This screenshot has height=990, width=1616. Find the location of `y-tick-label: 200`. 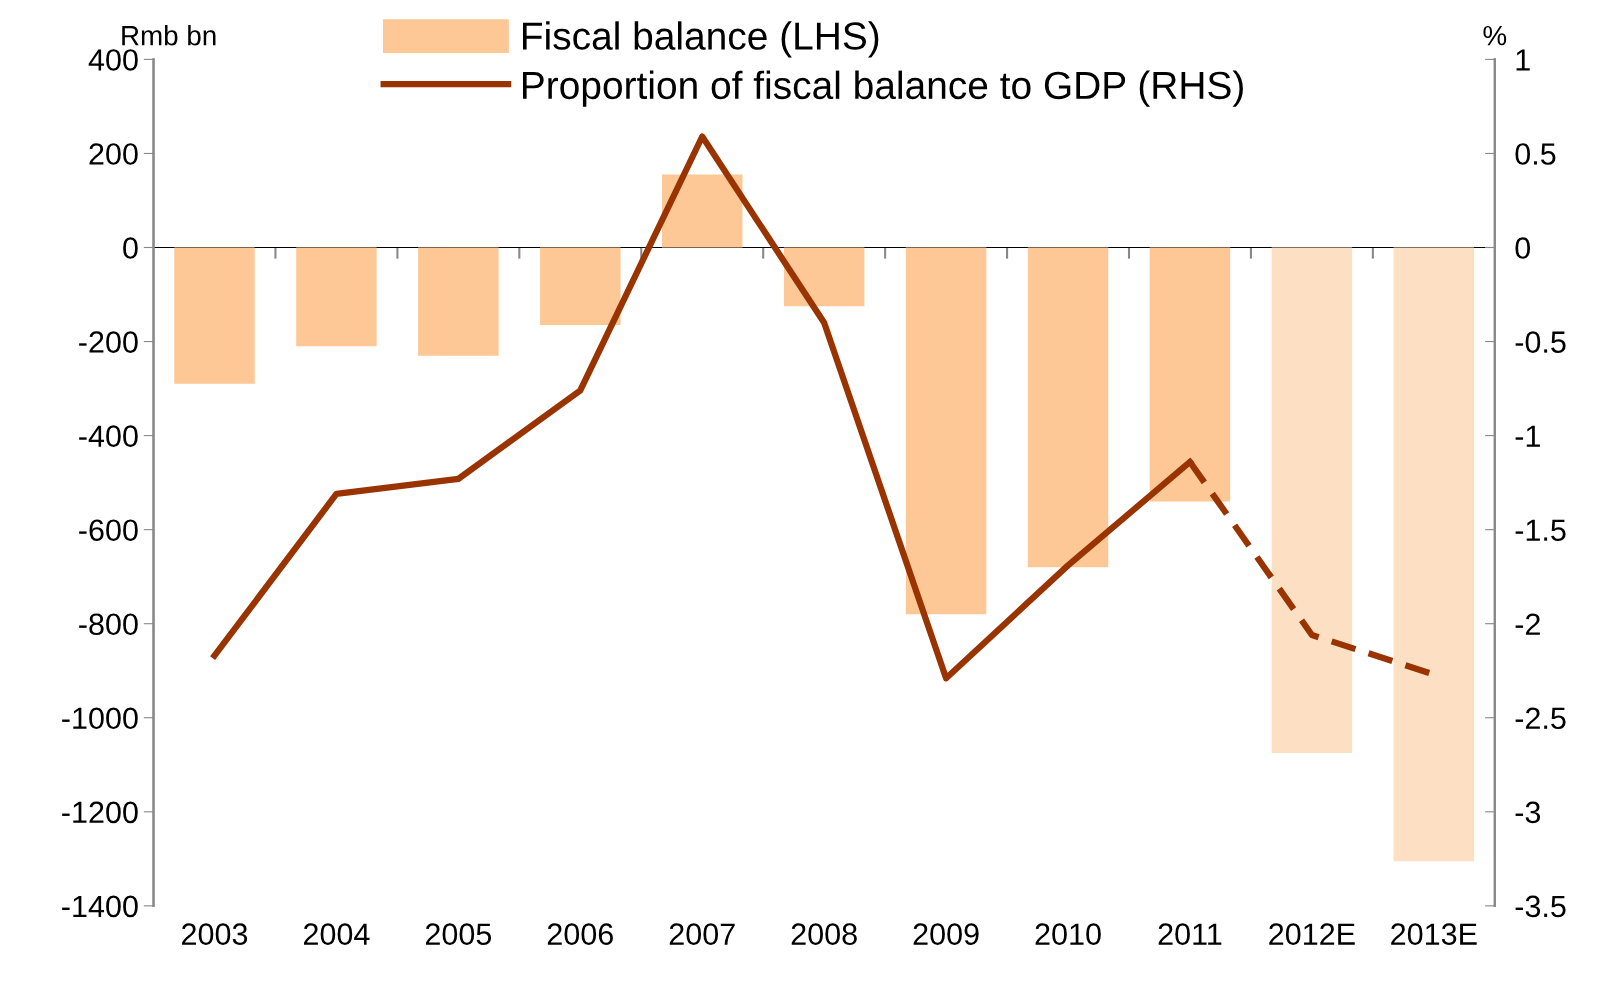

y-tick-label: 200 is located at coordinates (113, 154).